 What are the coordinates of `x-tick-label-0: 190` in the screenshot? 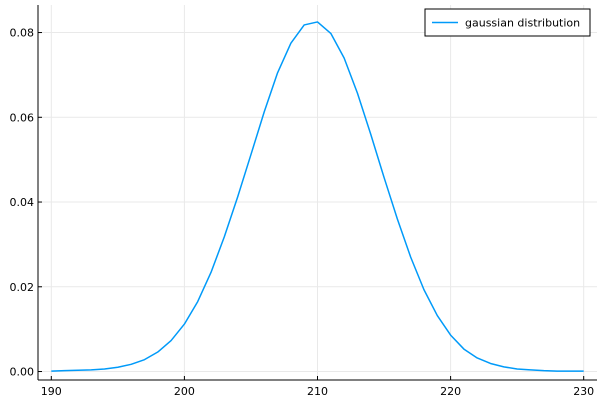 It's located at (51, 391).